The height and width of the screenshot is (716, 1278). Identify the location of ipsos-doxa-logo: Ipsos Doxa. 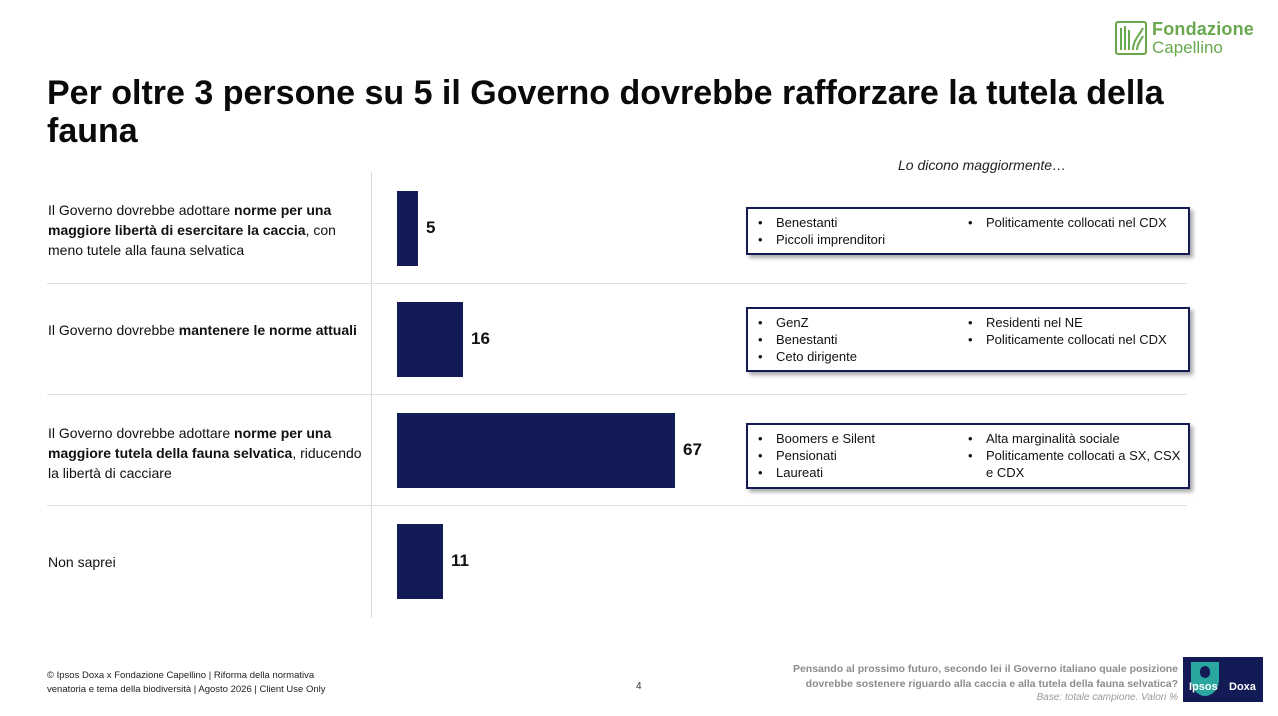
(1223, 679).